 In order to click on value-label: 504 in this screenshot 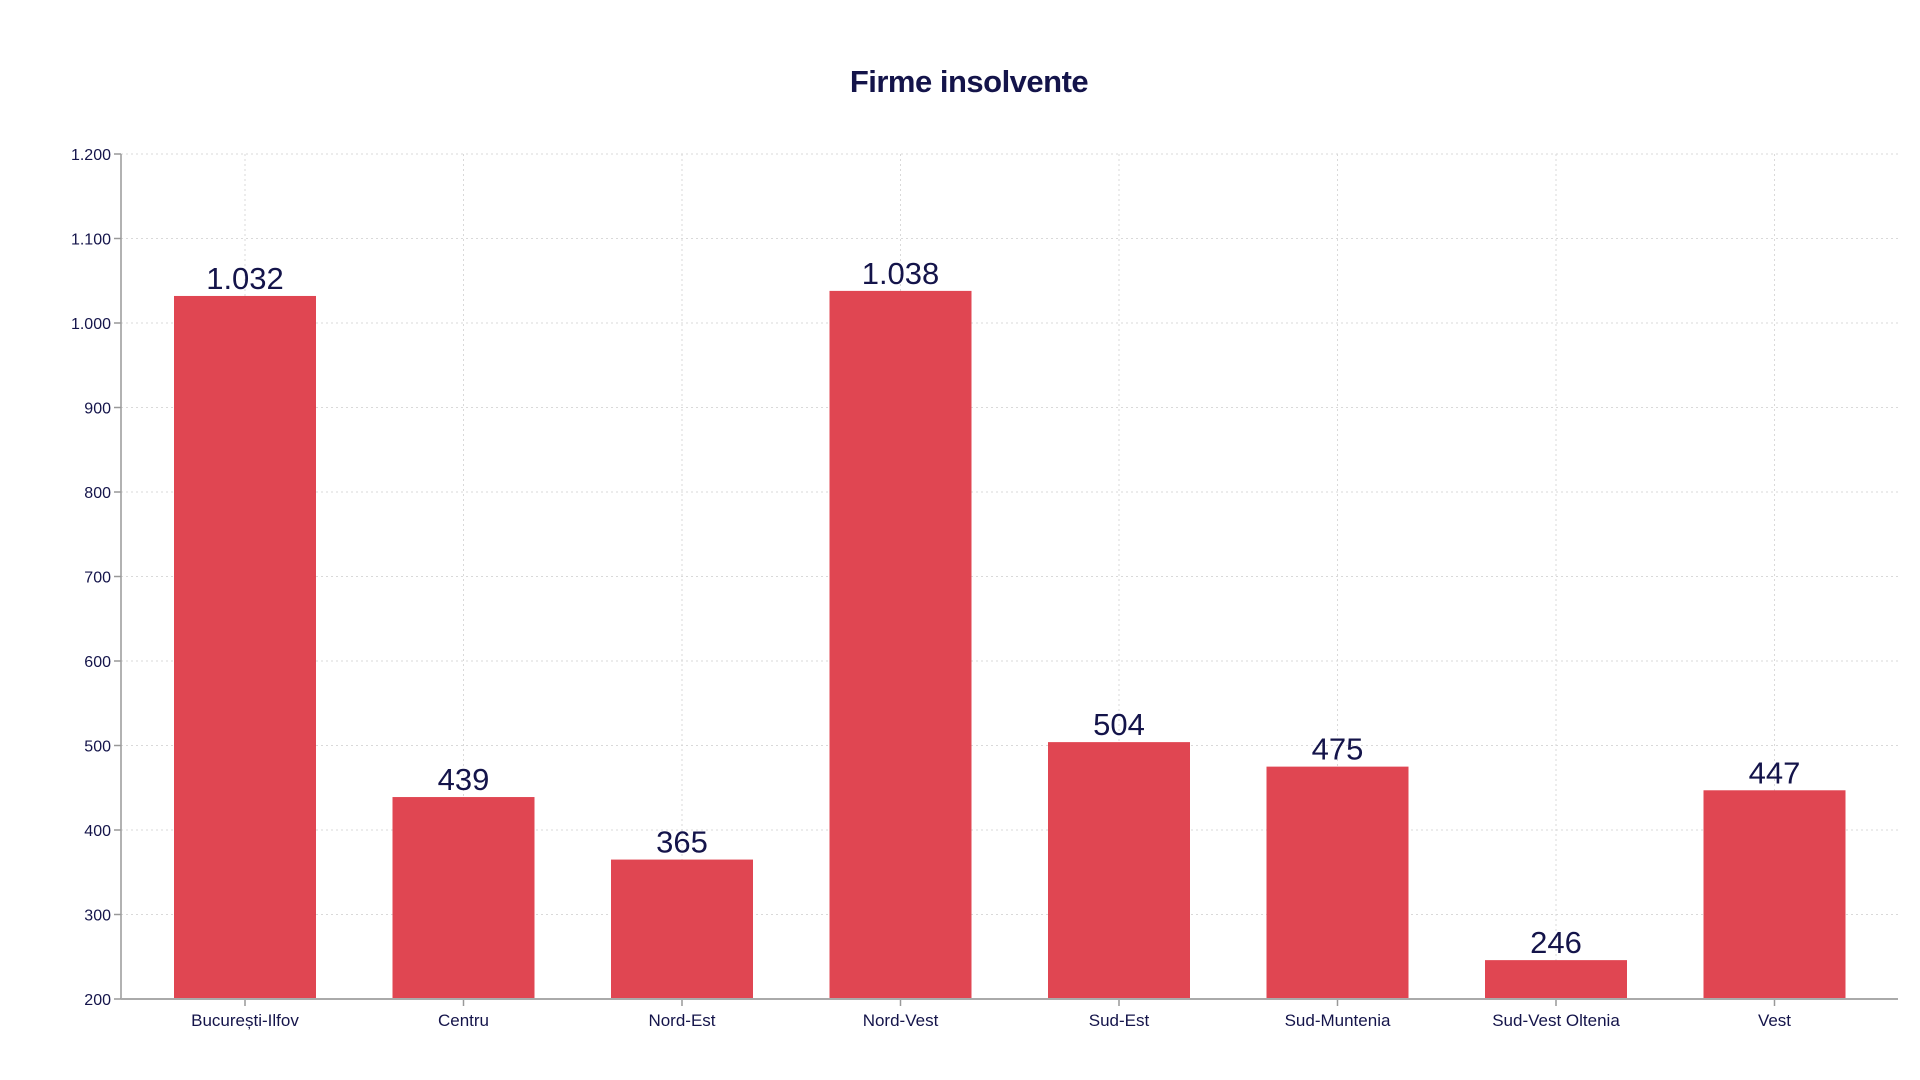, I will do `click(1119, 724)`.